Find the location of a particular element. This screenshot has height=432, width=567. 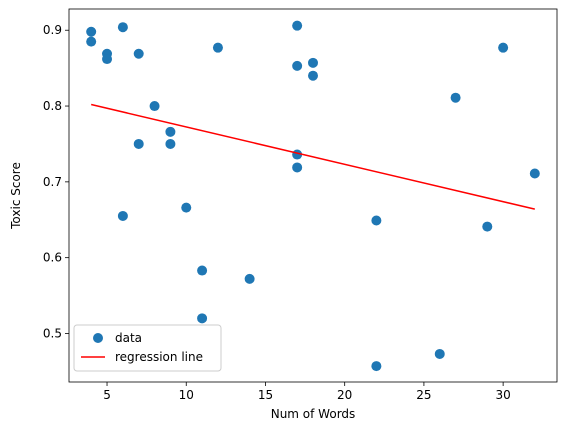

x-tick-label: 25 is located at coordinates (423, 395).